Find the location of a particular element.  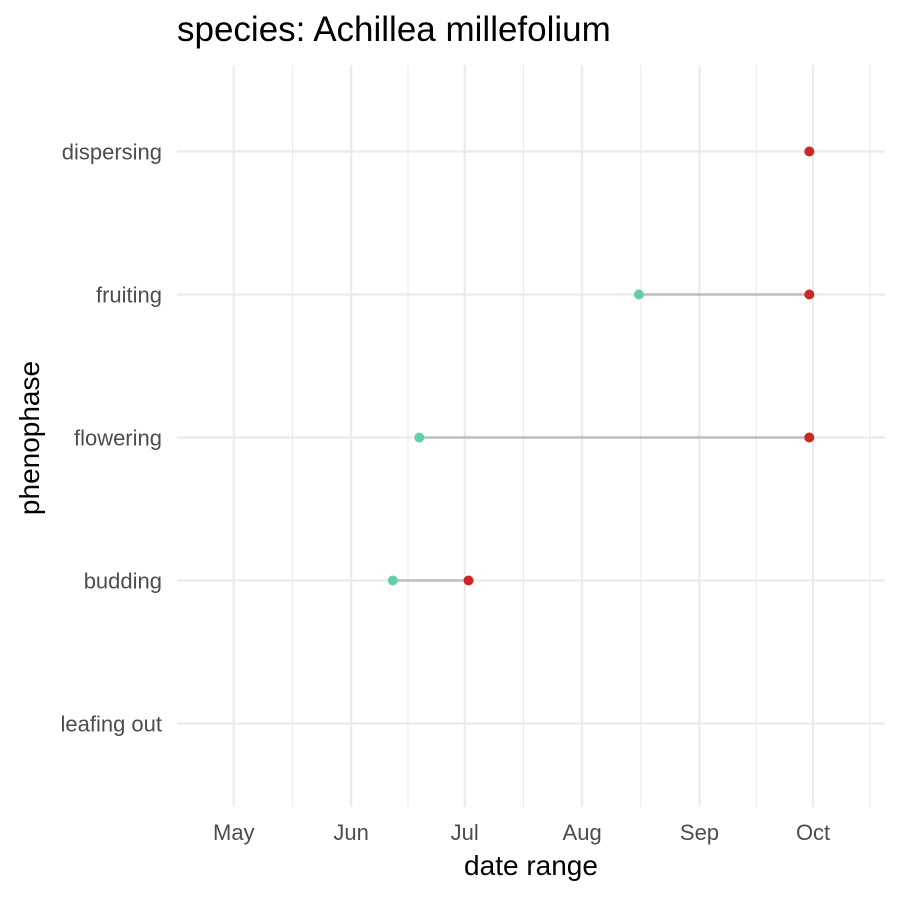

y-tick-label: dispersing is located at coordinates (112, 152).